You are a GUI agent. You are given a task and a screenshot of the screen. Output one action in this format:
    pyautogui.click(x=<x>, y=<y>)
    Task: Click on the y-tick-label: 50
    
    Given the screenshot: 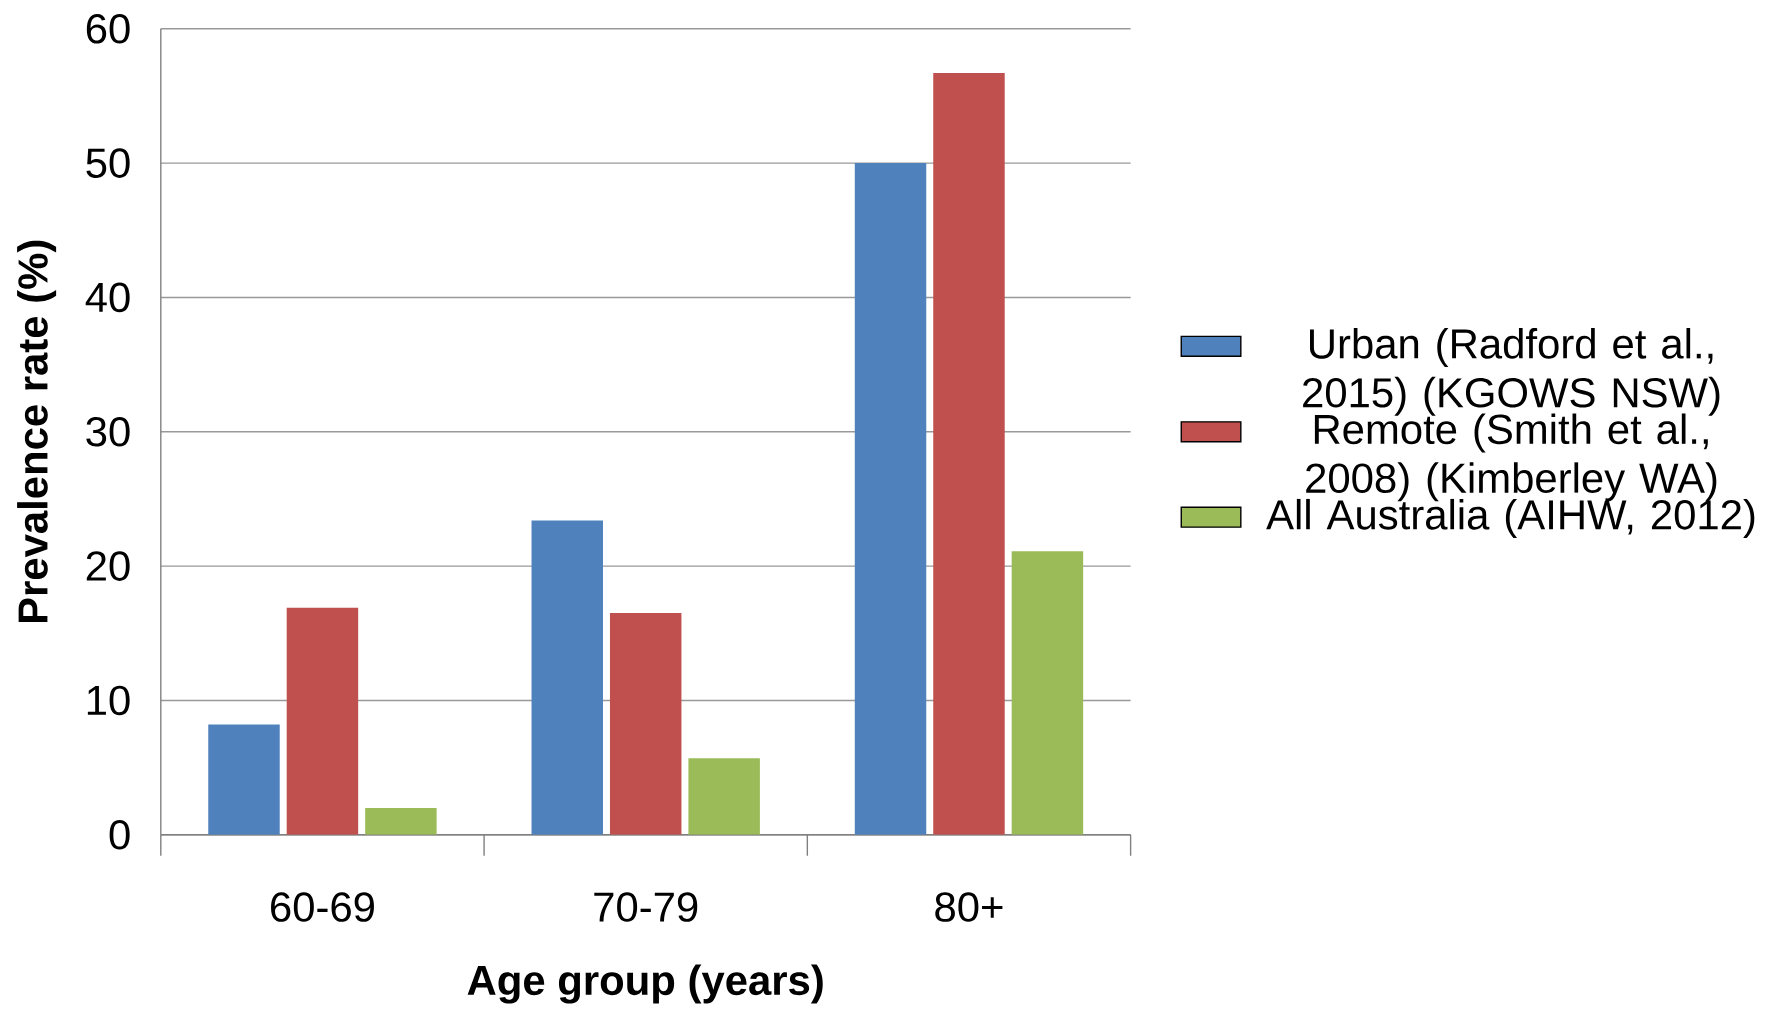 What is the action you would take?
    pyautogui.click(x=108, y=163)
    